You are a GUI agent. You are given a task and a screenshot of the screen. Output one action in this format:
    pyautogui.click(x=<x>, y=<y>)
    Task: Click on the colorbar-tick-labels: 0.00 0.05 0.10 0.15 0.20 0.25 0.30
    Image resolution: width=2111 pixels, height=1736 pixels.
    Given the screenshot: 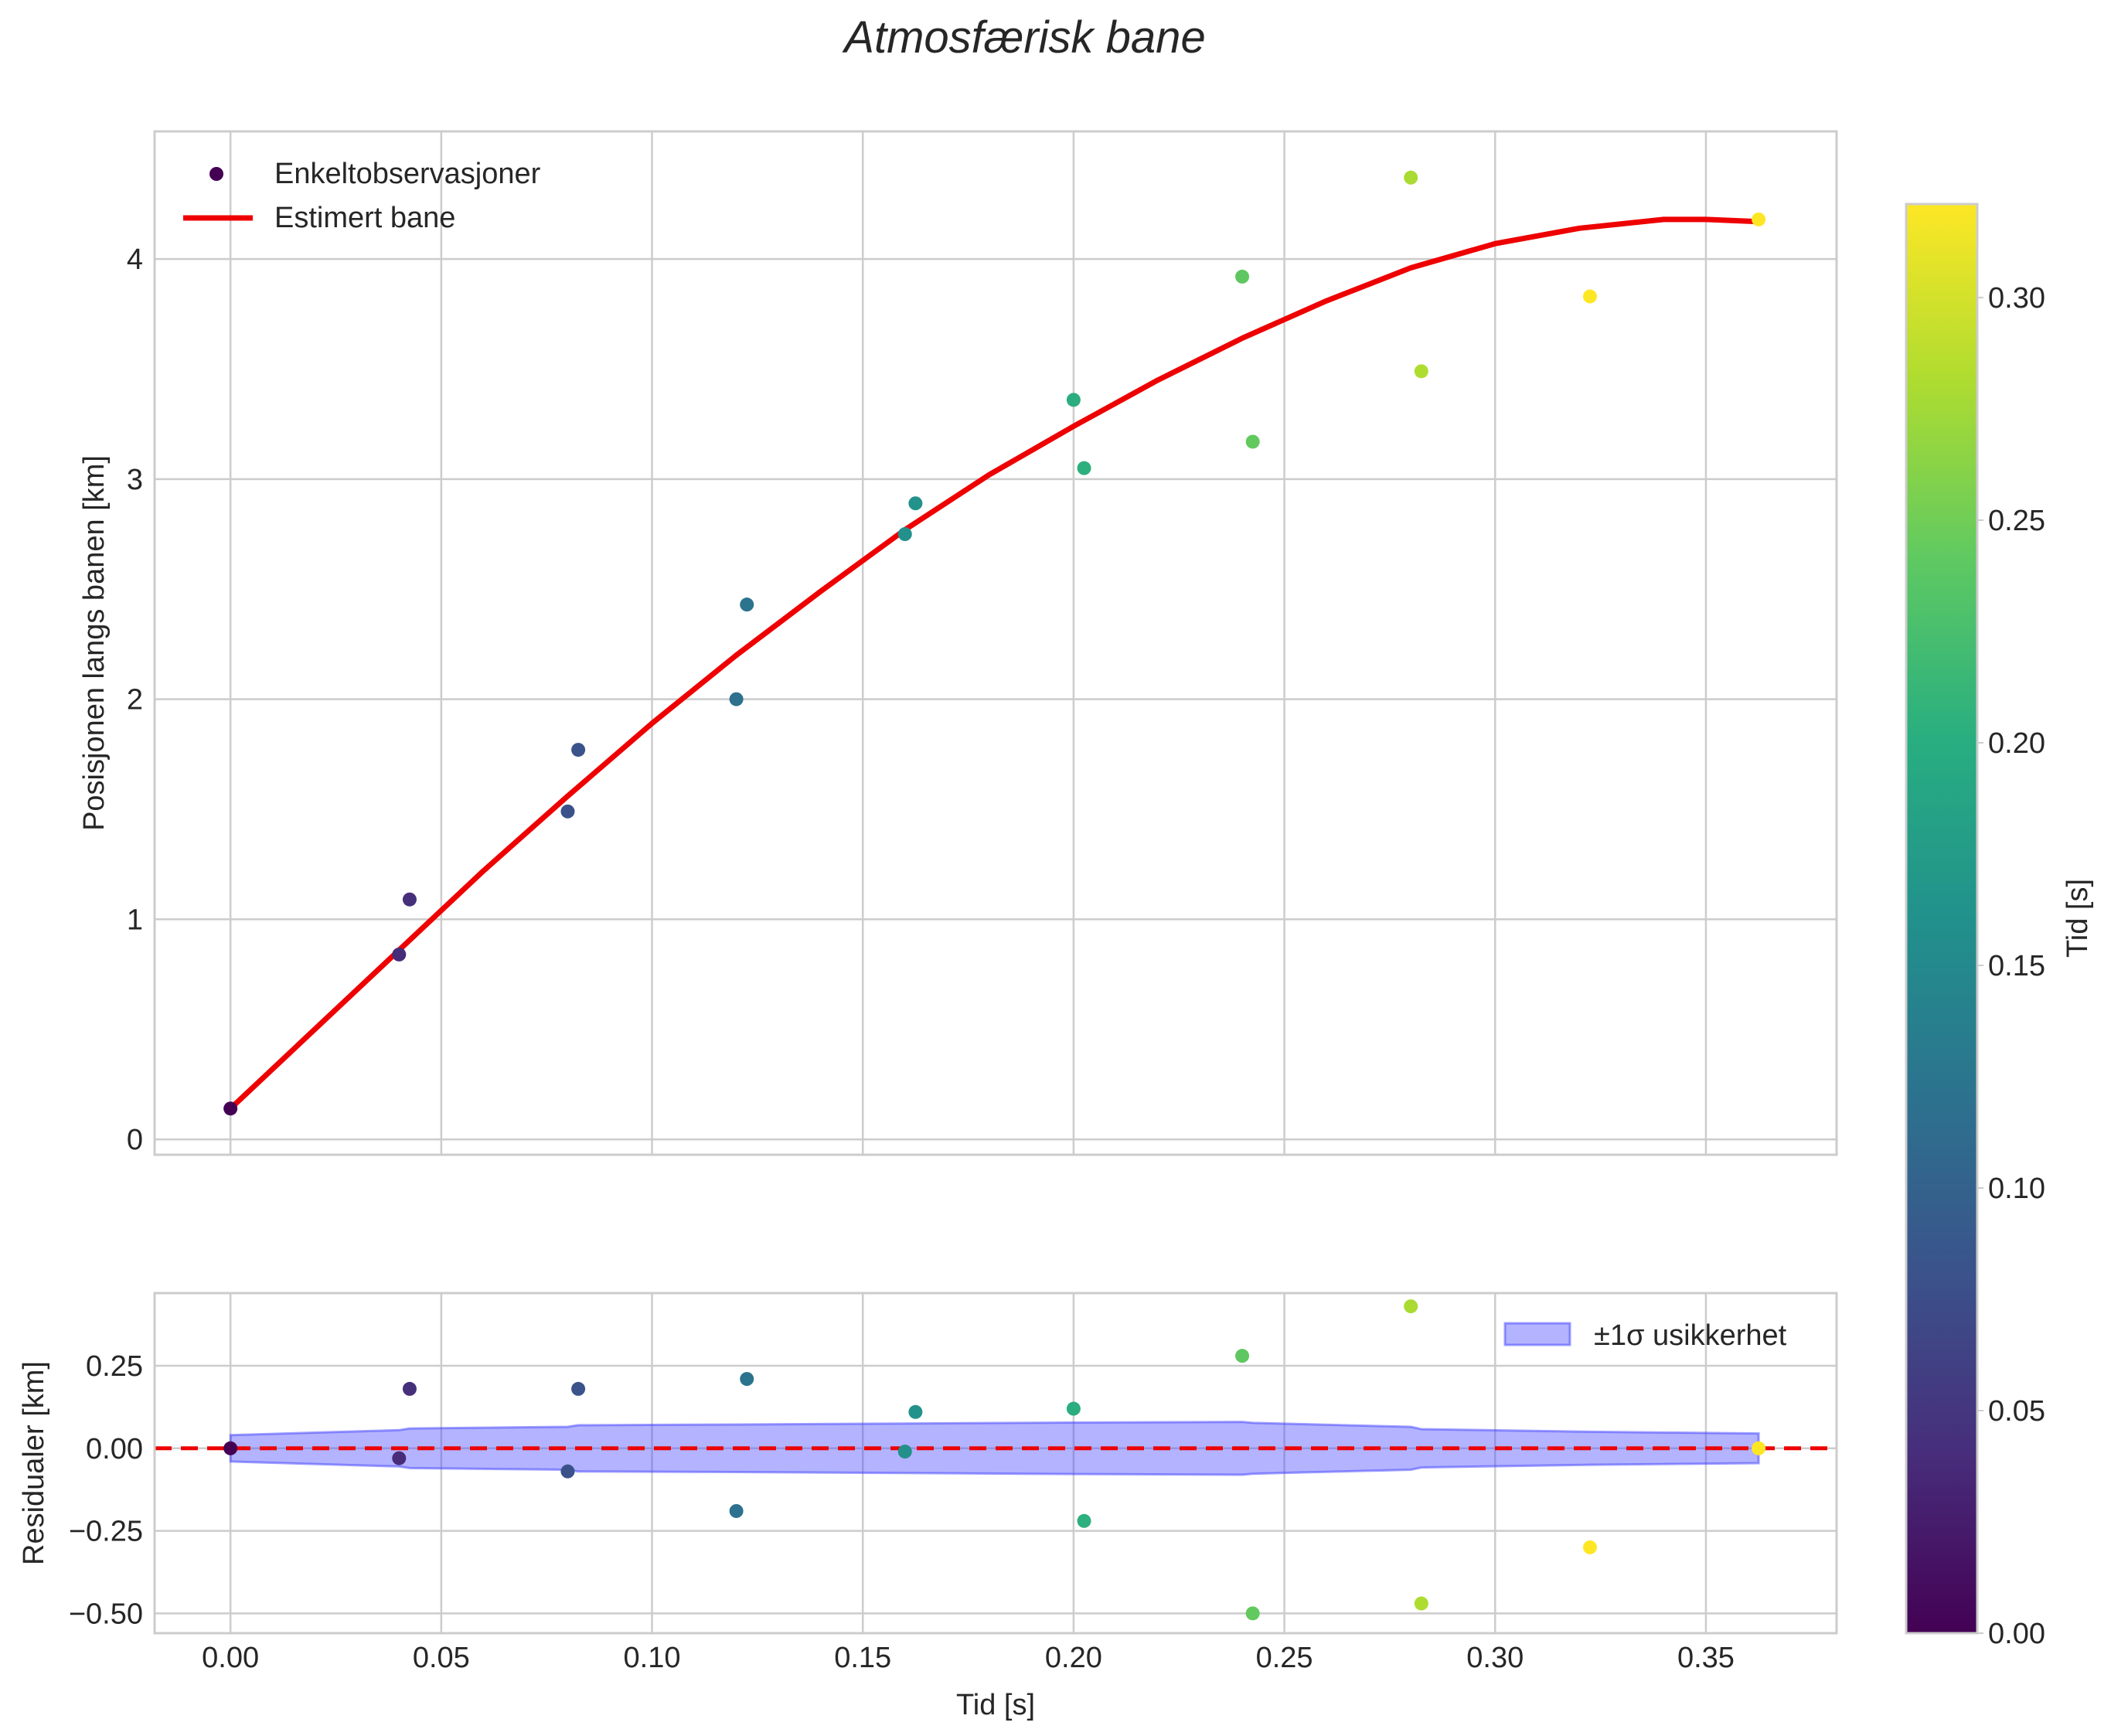 What is the action you would take?
    pyautogui.click(x=2011, y=966)
    